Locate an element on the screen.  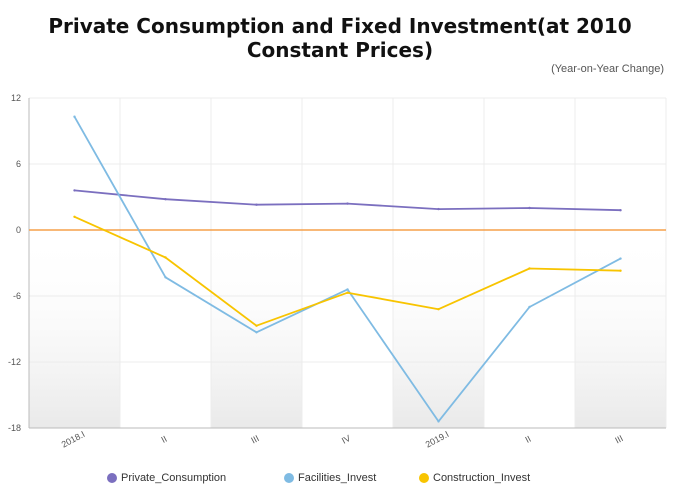
y-tick-label: -18 is located at coordinates (14, 428).